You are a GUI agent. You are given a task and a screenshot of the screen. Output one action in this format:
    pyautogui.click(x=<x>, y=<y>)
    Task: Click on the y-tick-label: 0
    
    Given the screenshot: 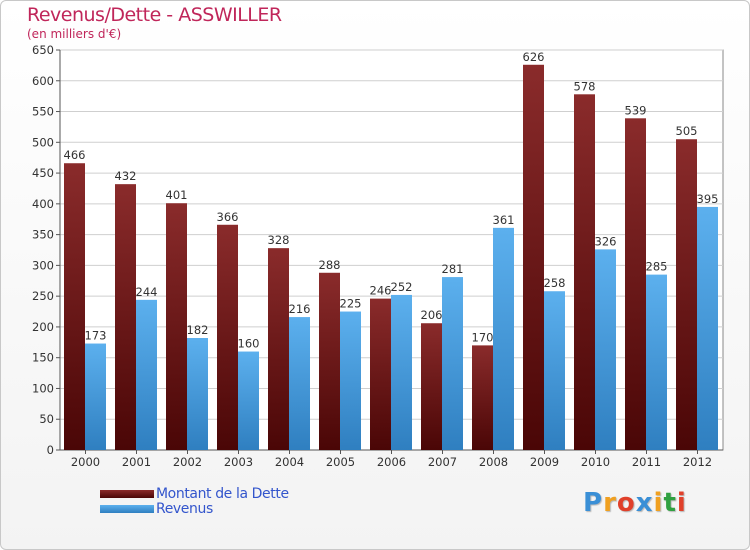 What is the action you would take?
    pyautogui.click(x=50, y=450)
    